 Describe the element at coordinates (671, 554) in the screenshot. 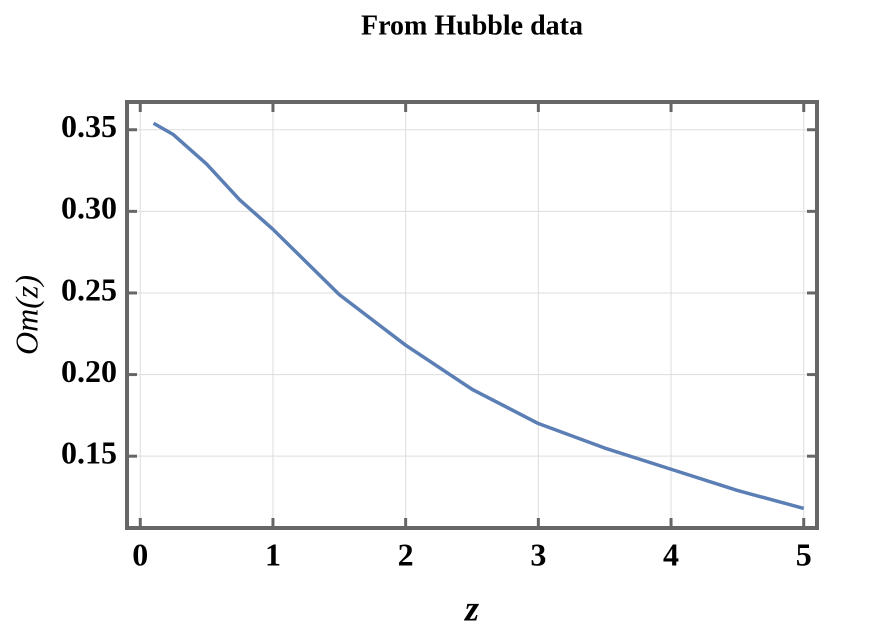

I see `x-tick-label: 4` at that location.